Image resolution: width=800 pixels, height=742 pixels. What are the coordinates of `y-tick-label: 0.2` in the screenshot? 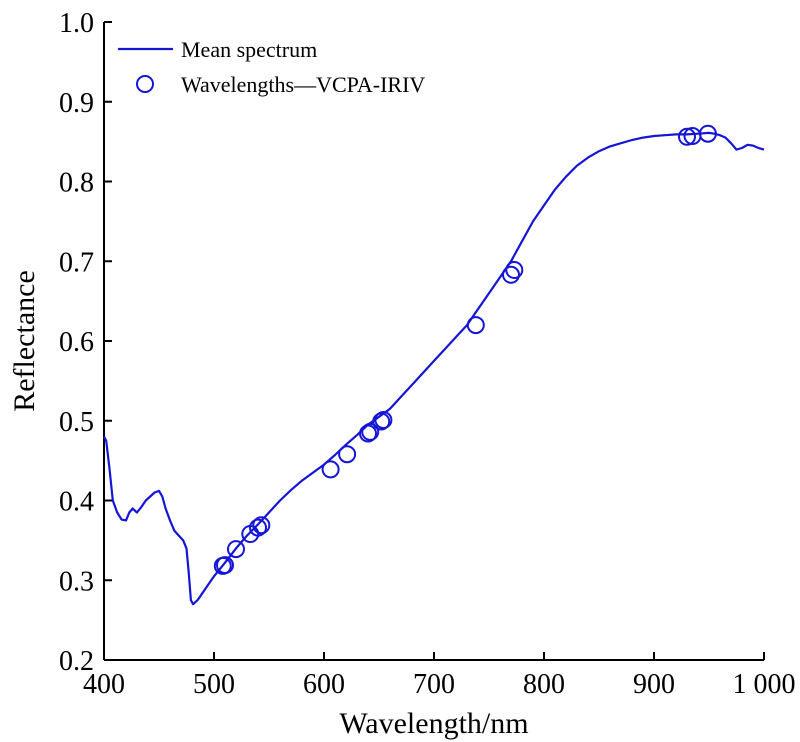 It's located at (76, 661).